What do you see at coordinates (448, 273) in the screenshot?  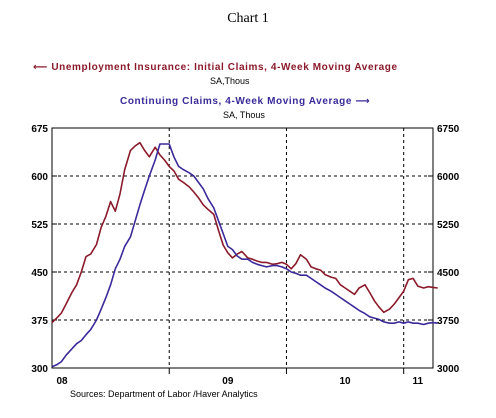 I see `y-right-tick-label: 4500` at bounding box center [448, 273].